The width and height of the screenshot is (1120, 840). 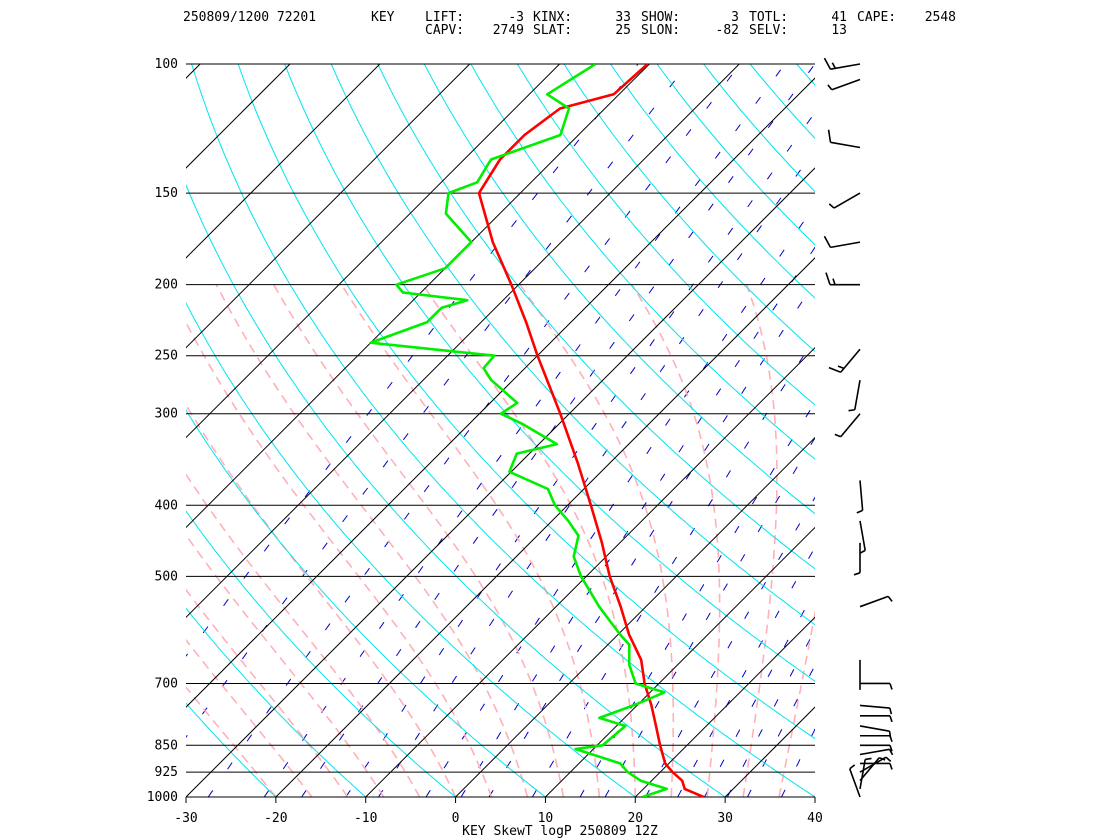 I want to click on pressure-tick-label: 500, so click(x=166, y=576).